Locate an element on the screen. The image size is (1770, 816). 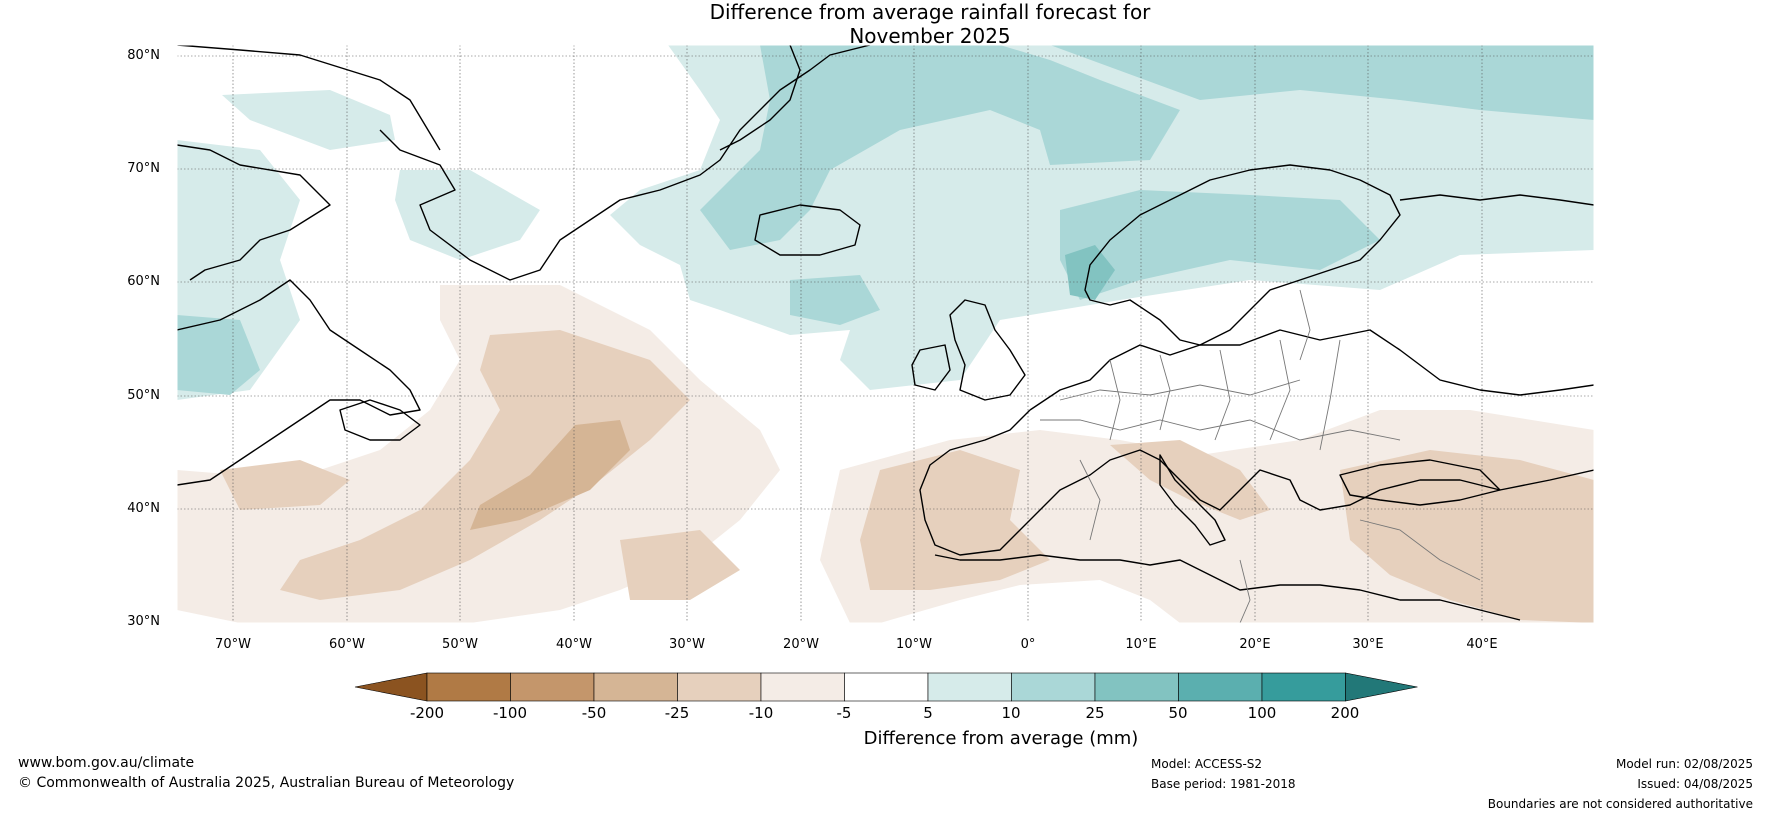
baffin-coast is located at coordinates (309, 98).